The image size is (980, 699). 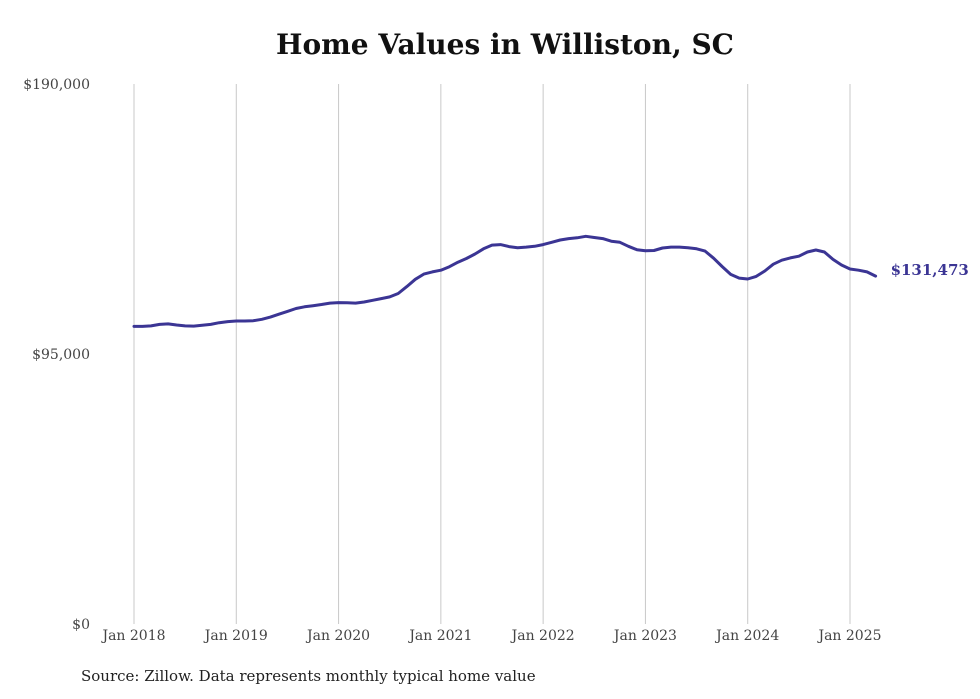 What do you see at coordinates (132, 636) in the screenshot?
I see `x-tick-label: Jan 2018` at bounding box center [132, 636].